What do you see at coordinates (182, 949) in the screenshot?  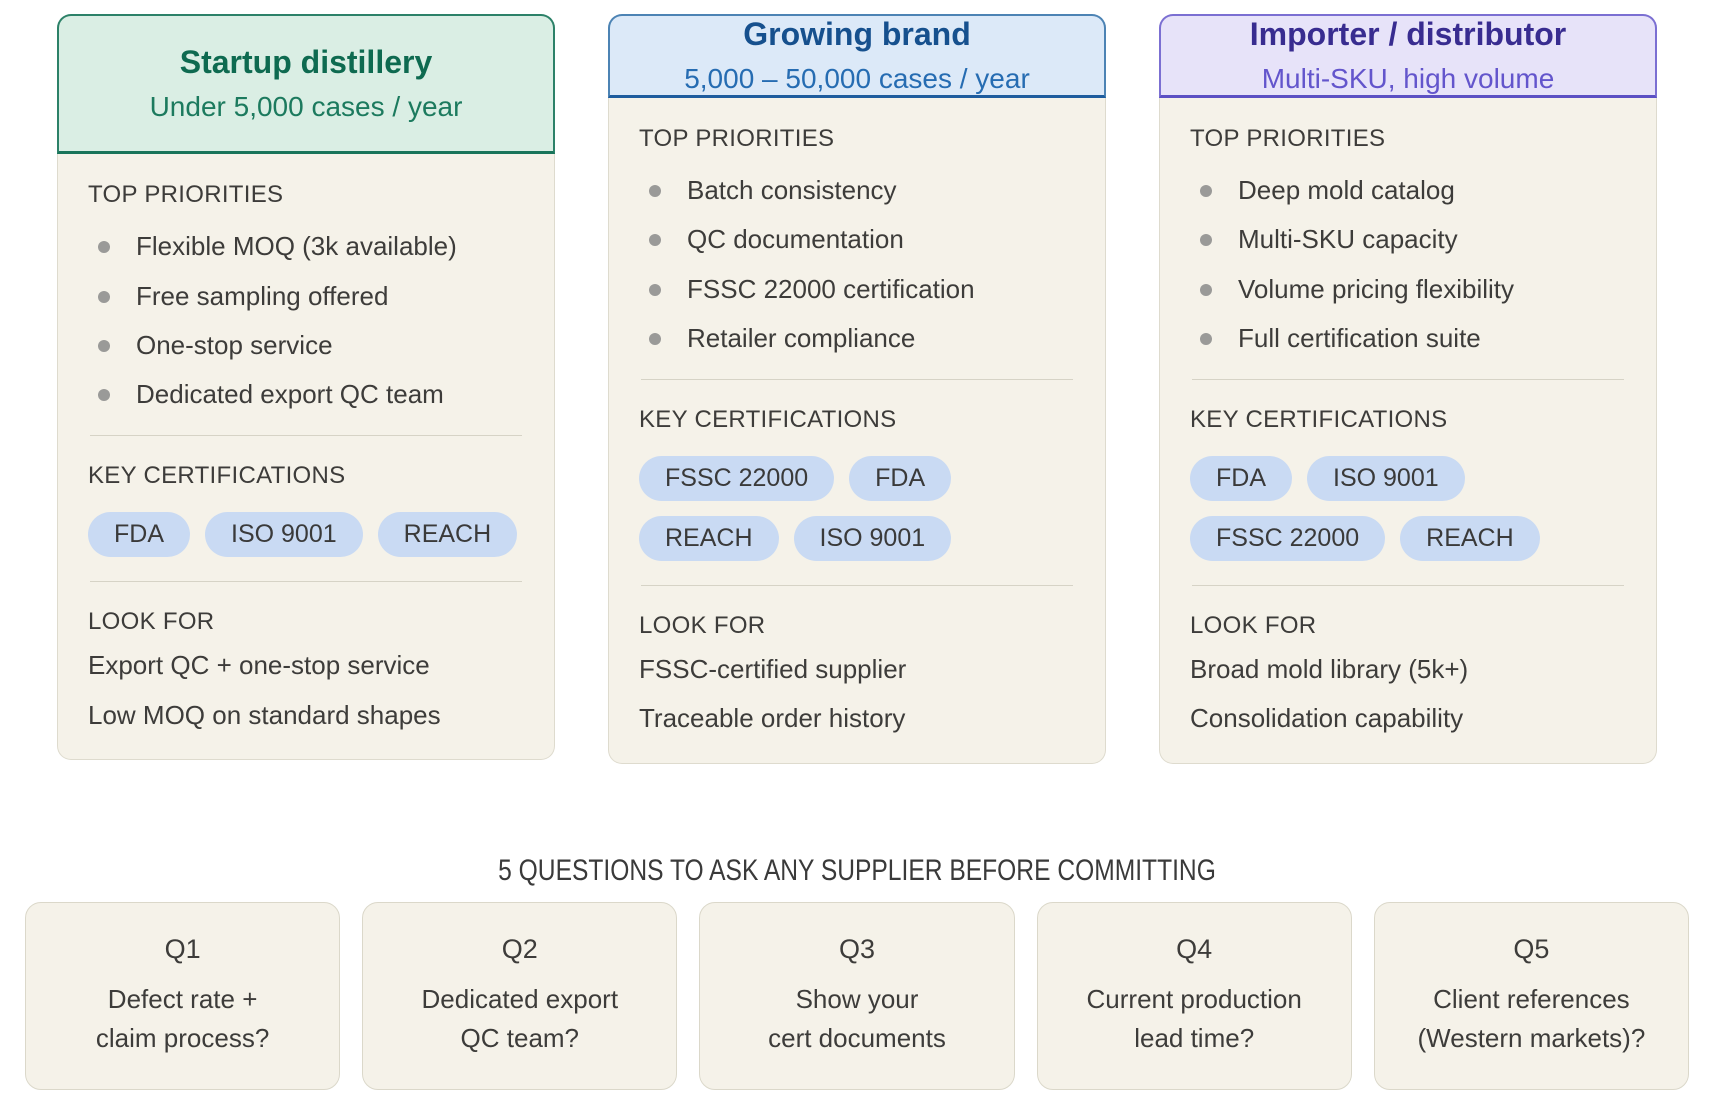 I see `question-id: Q1` at bounding box center [182, 949].